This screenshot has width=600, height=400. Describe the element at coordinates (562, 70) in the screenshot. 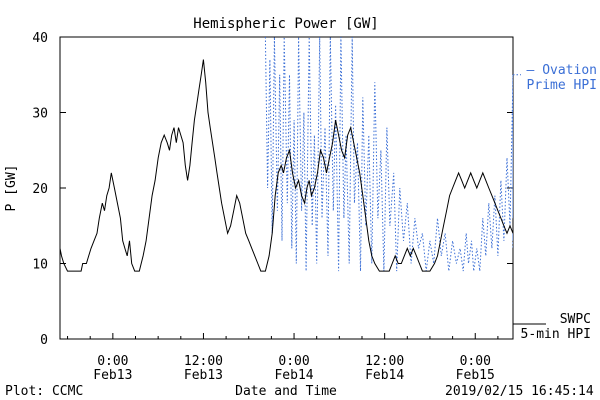

I see `legend-ovation-label-1: — Ovation` at that location.